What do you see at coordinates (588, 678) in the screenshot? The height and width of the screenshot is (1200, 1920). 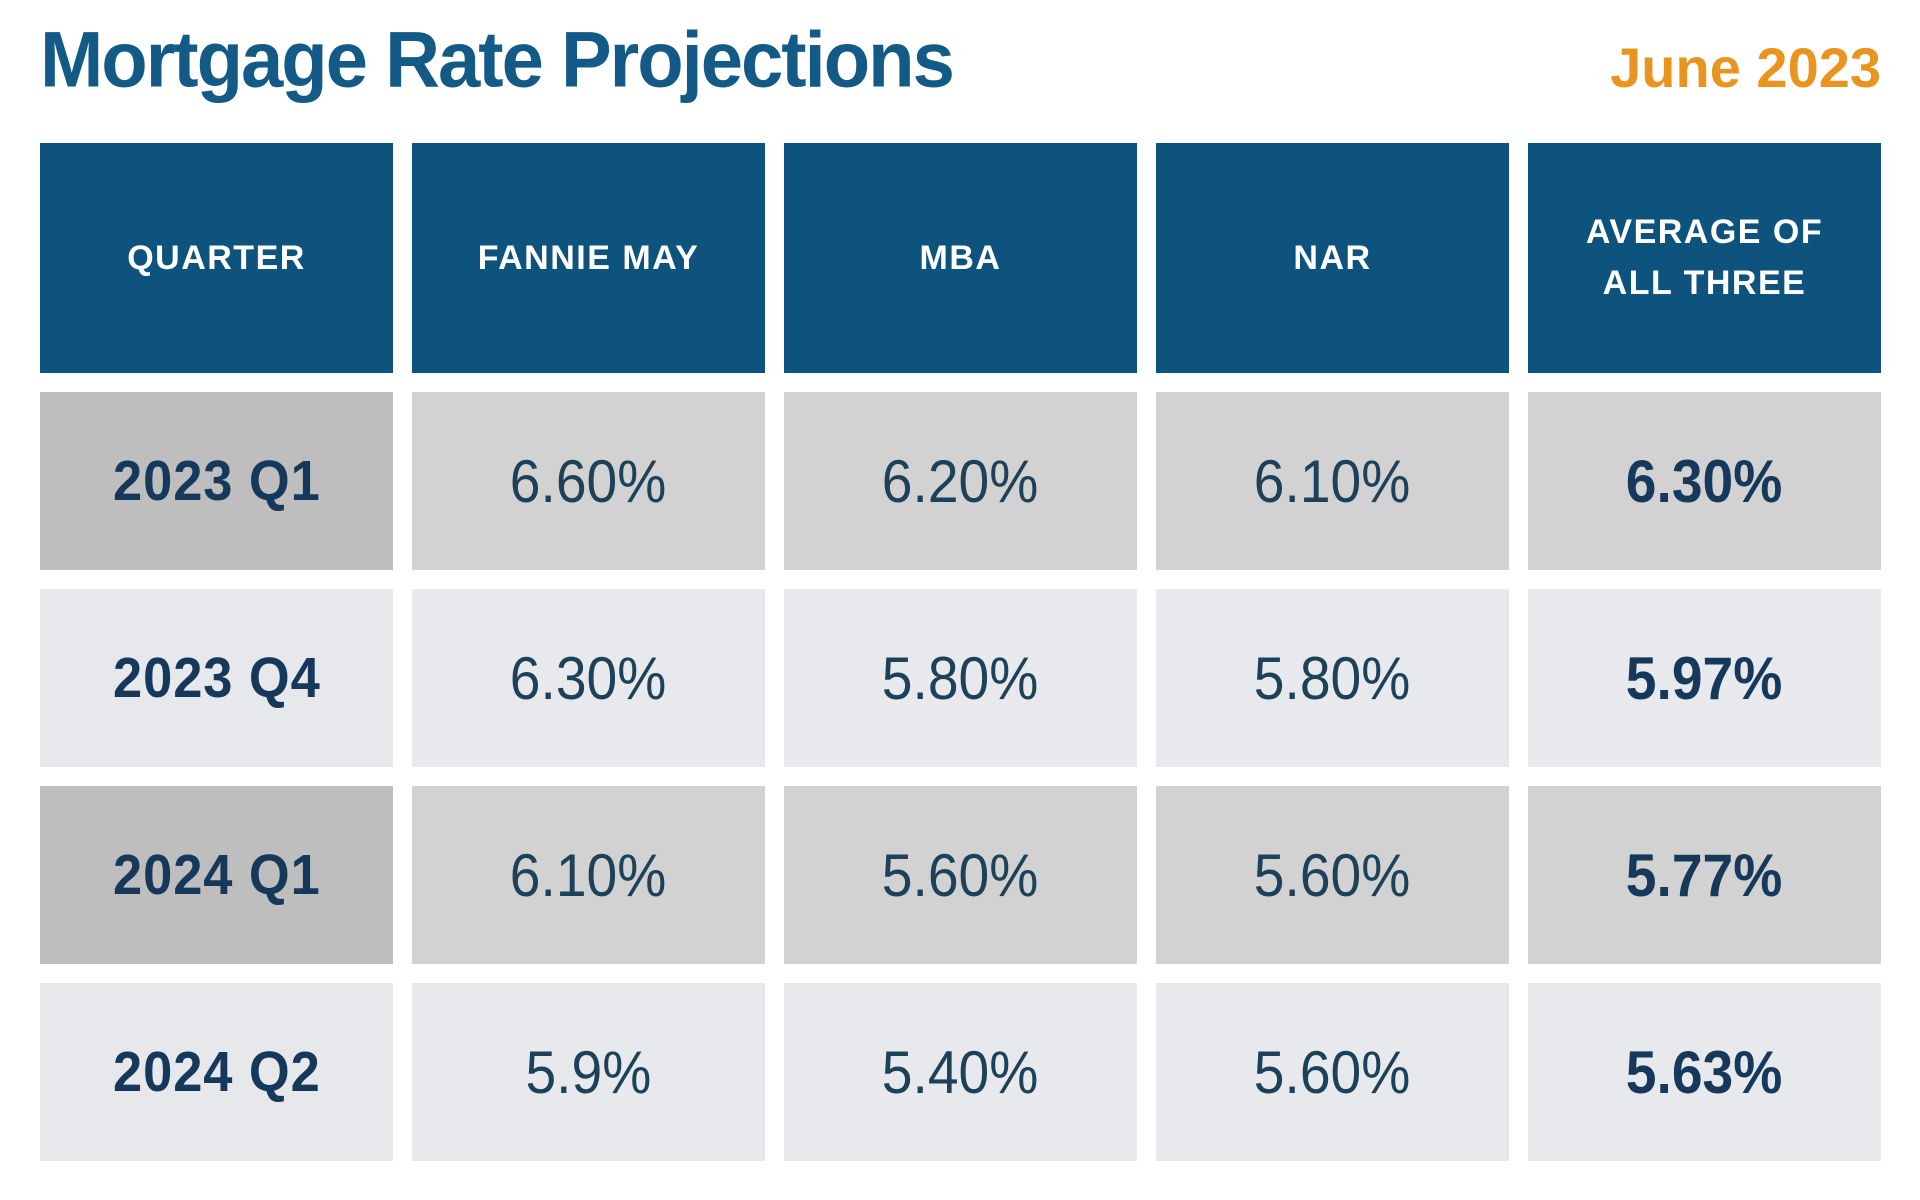 I see `rate-value: 6.30%` at bounding box center [588, 678].